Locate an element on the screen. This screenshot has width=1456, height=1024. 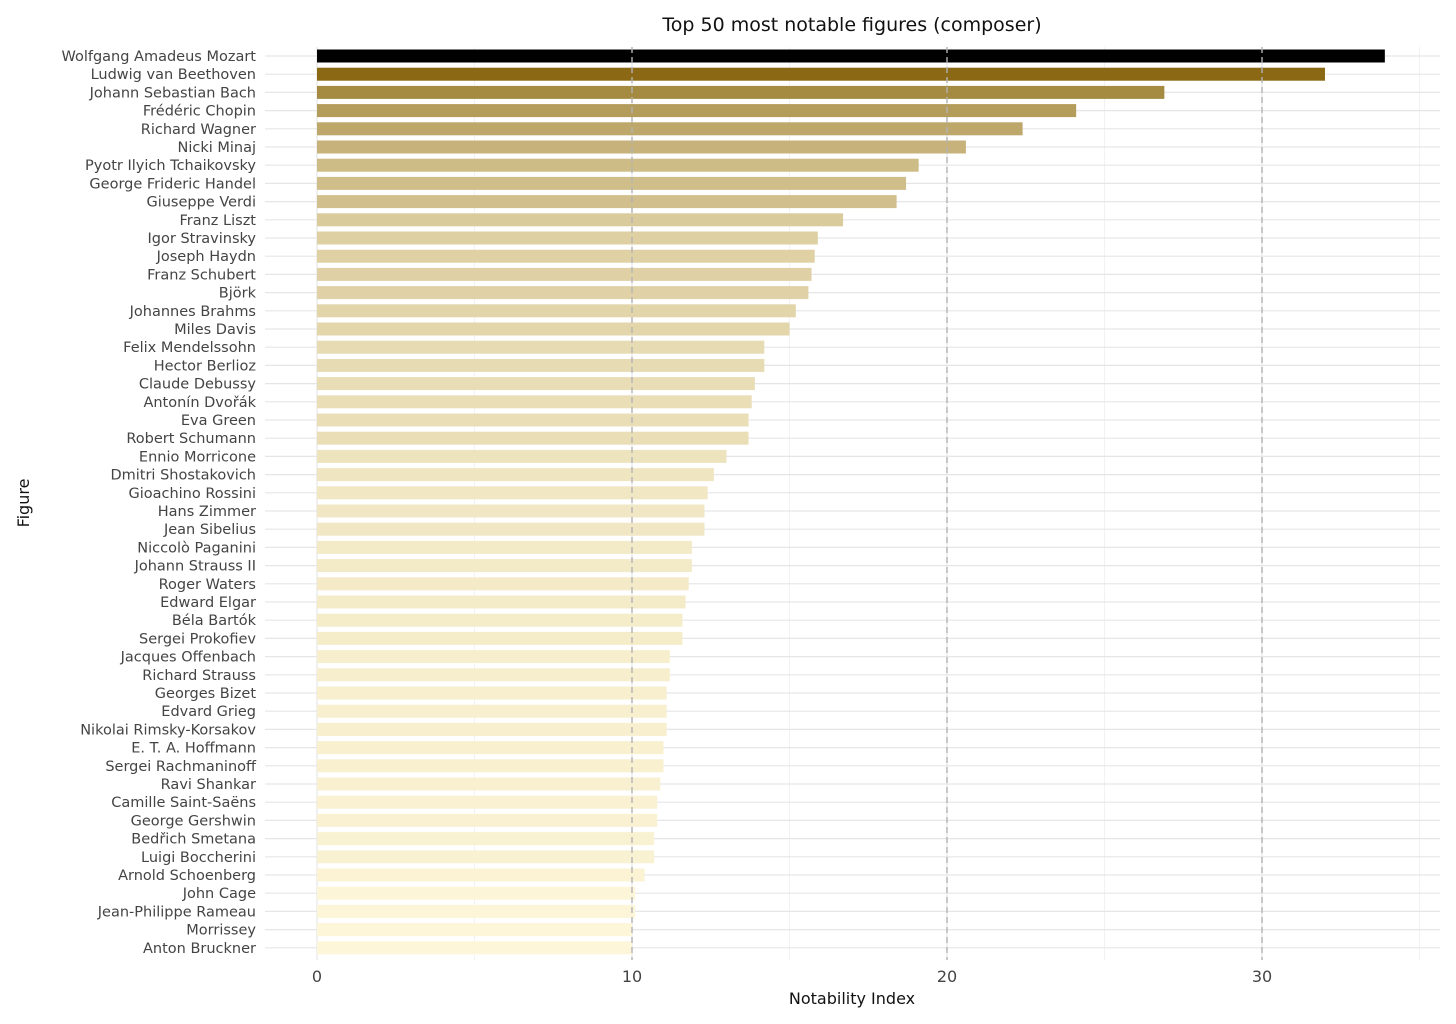
category-label: Richard Strauss is located at coordinates (199, 676).